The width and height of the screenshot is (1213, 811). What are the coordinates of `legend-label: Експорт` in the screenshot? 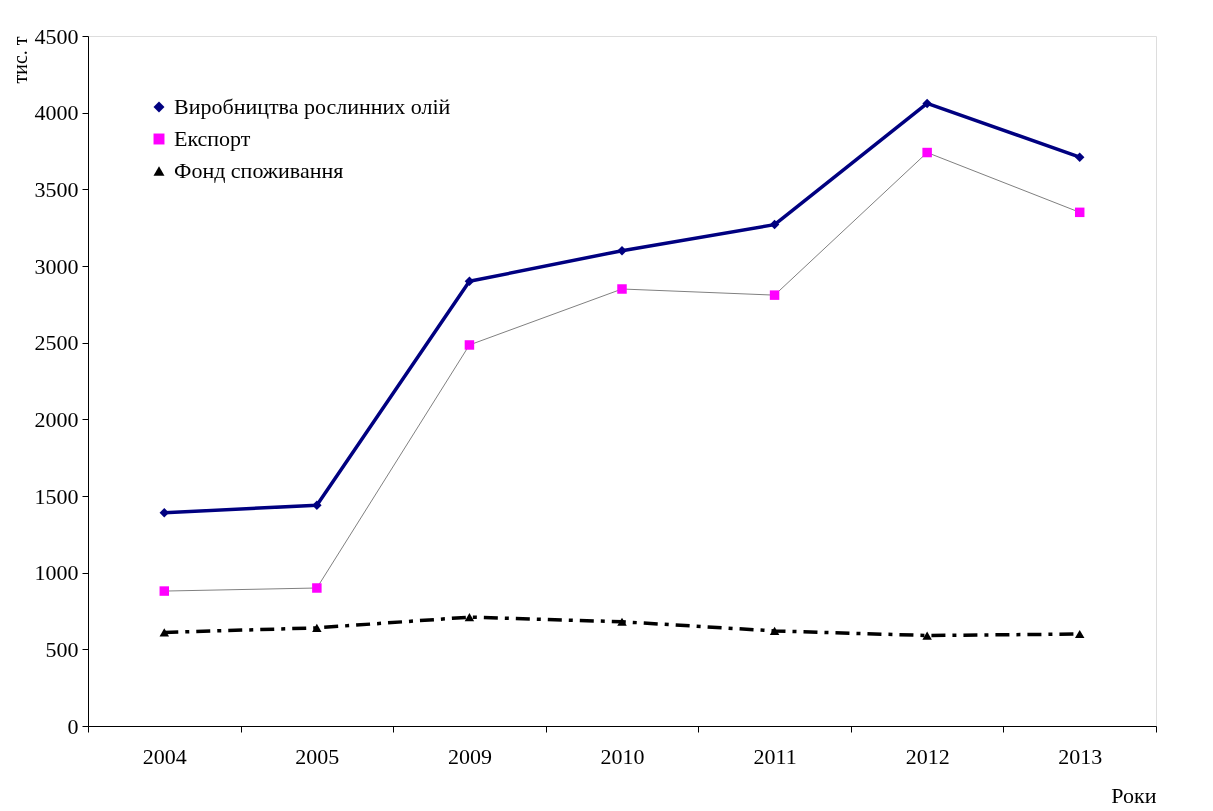 It's located at (212, 138).